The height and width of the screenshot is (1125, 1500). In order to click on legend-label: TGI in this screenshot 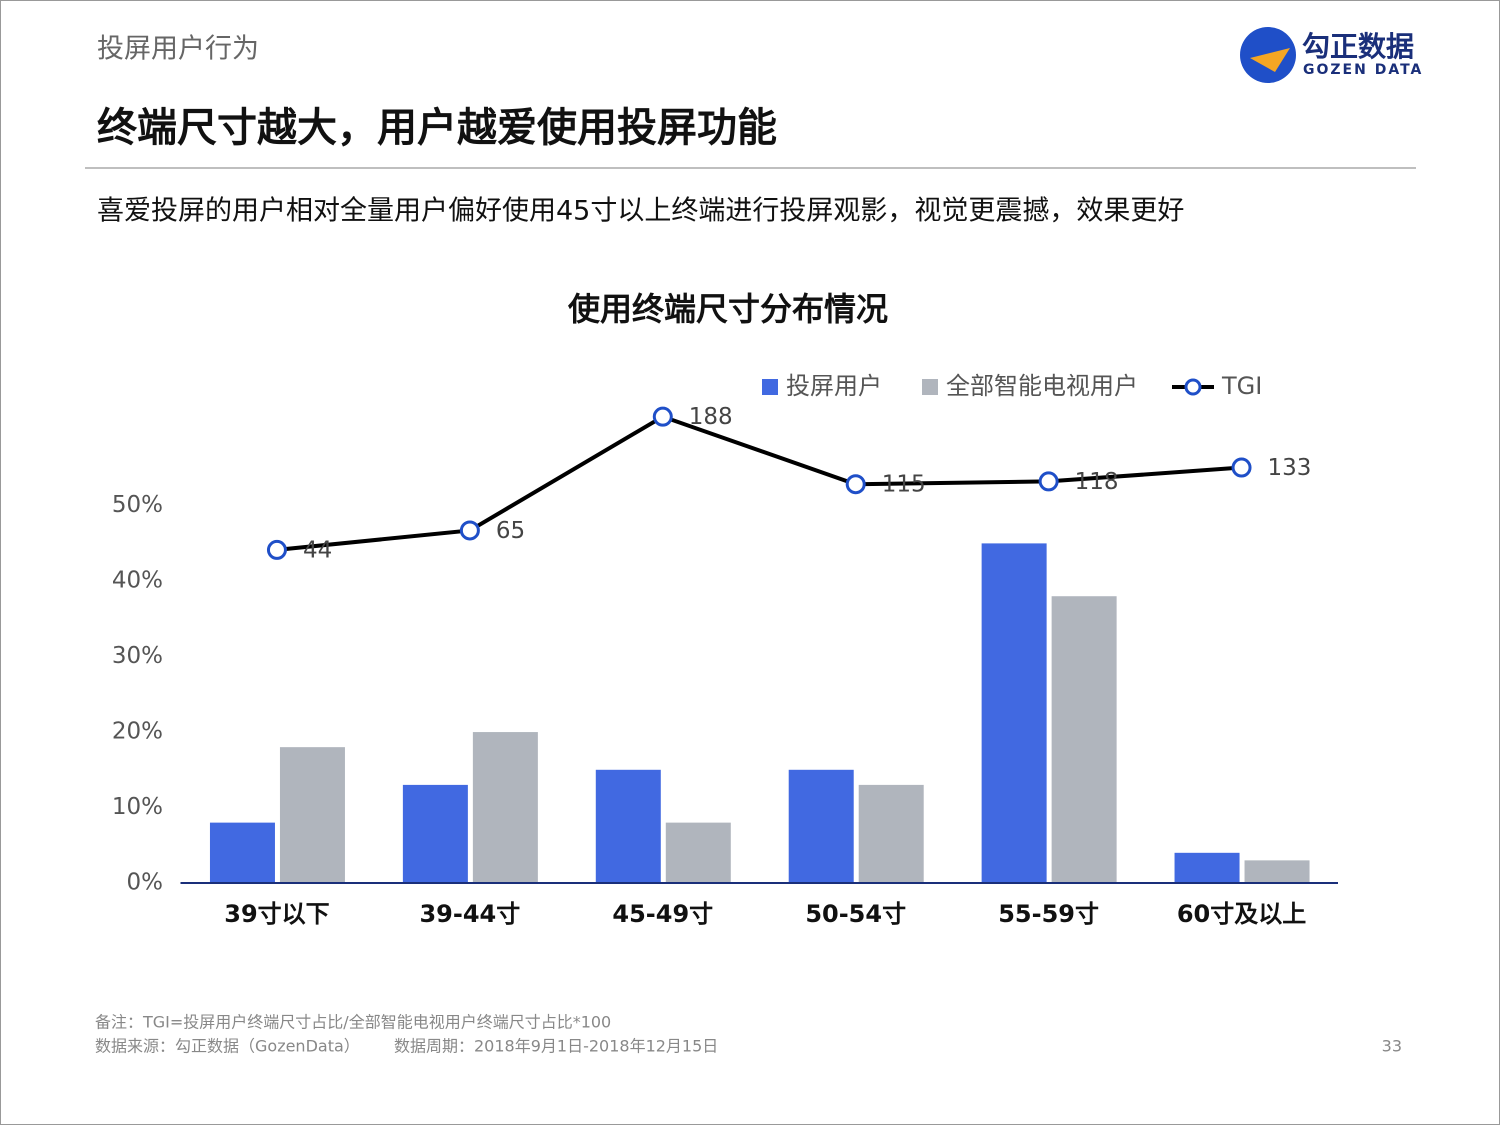, I will do `click(1241, 386)`.